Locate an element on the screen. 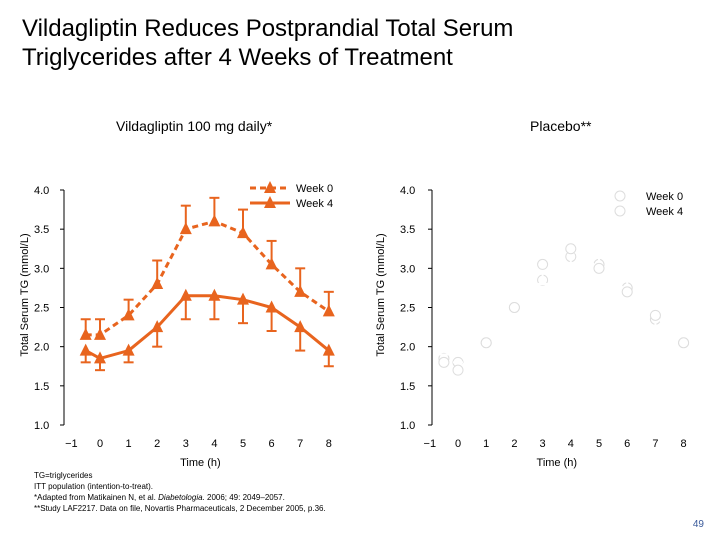  vildagliptin-x-tick-label: 6 is located at coordinates (272, 444).